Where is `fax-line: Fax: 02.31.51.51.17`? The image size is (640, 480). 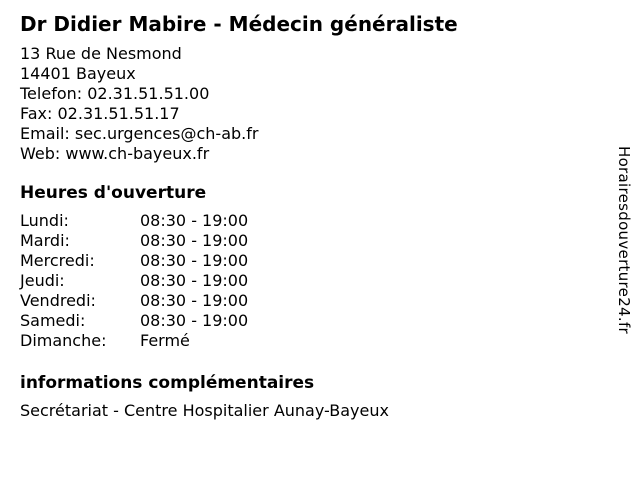
fax-line: Fax: 02.31.51.51.17 is located at coordinates (139, 114).